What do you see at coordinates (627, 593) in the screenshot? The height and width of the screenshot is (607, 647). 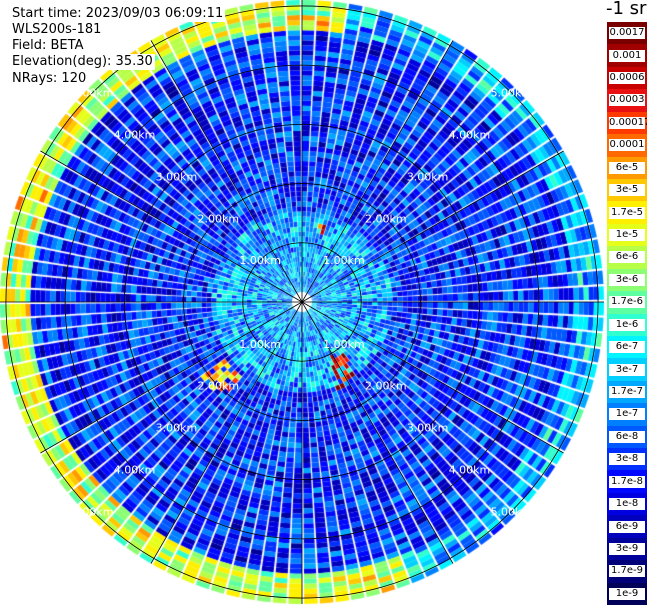 I see `colorbar-tick-label: 1e-9` at bounding box center [627, 593].